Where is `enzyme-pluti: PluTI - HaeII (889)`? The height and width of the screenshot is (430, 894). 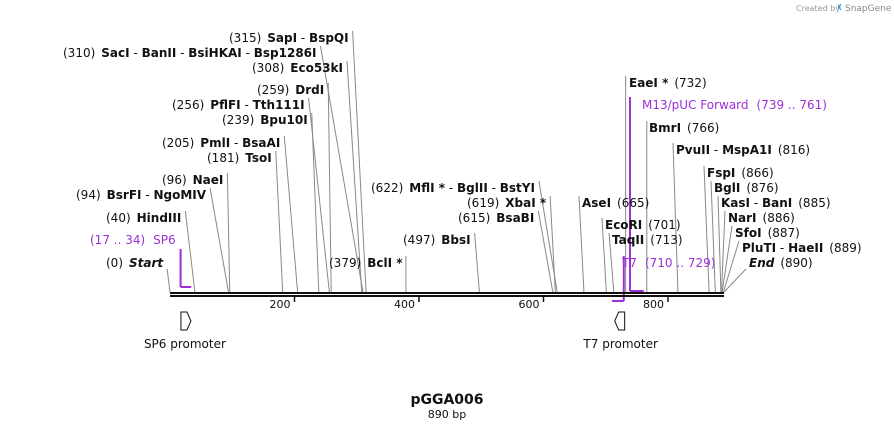 enzyme-pluti: PluTI - HaeII (889) is located at coordinates (802, 248).